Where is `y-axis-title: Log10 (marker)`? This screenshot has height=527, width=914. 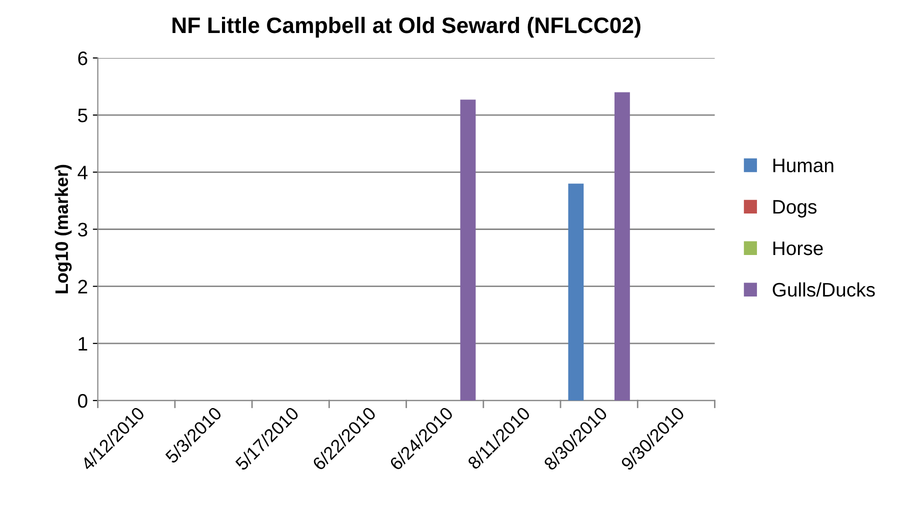 y-axis-title: Log10 (marker) is located at coordinates (63, 229).